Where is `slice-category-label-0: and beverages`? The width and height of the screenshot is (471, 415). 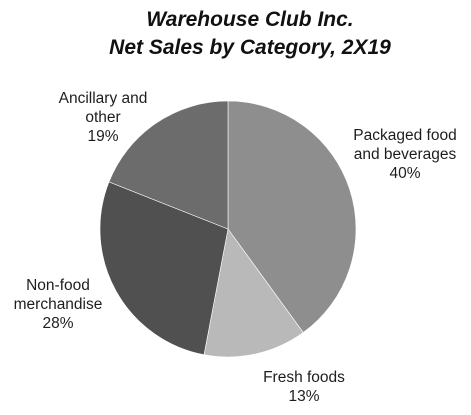 slice-category-label-0: and beverages is located at coordinates (405, 154).